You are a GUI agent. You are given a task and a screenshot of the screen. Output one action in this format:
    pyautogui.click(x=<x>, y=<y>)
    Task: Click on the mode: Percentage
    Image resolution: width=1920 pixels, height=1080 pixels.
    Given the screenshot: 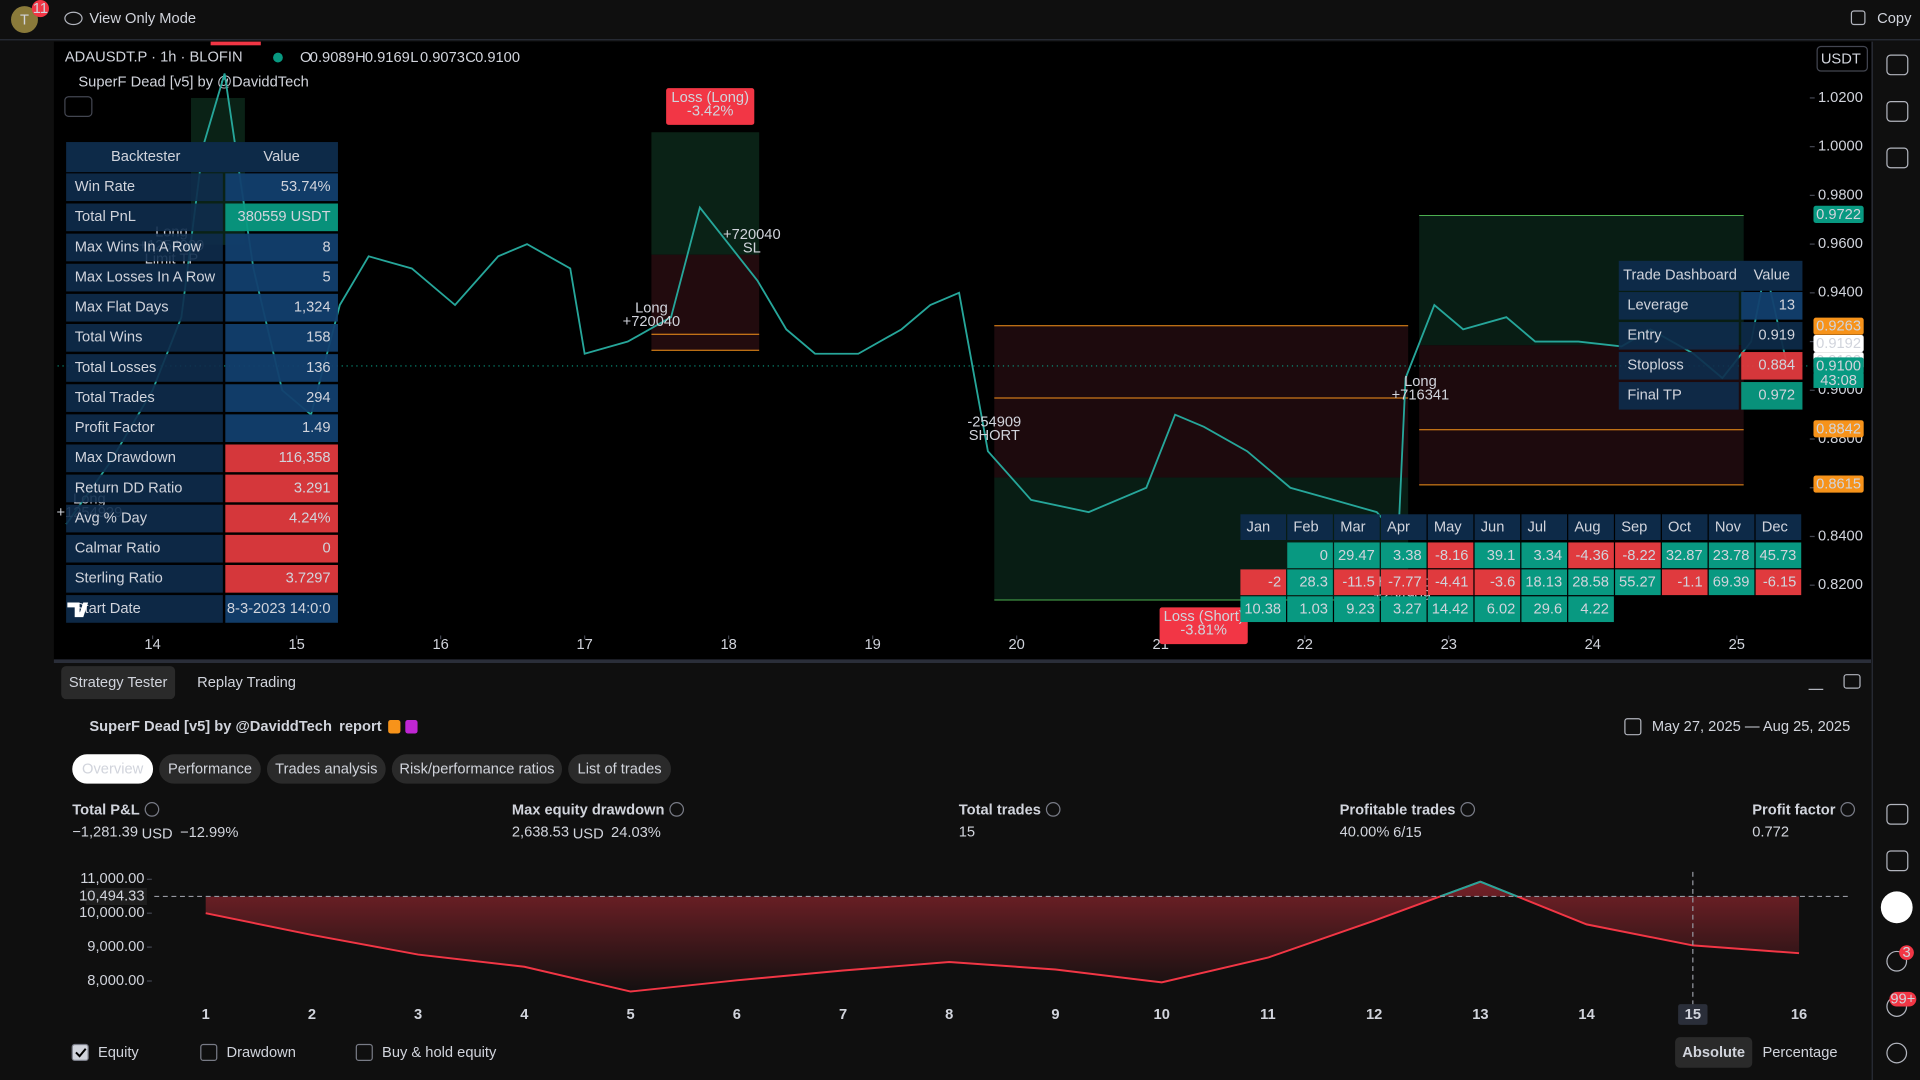 What is the action you would take?
    pyautogui.click(x=1799, y=1053)
    